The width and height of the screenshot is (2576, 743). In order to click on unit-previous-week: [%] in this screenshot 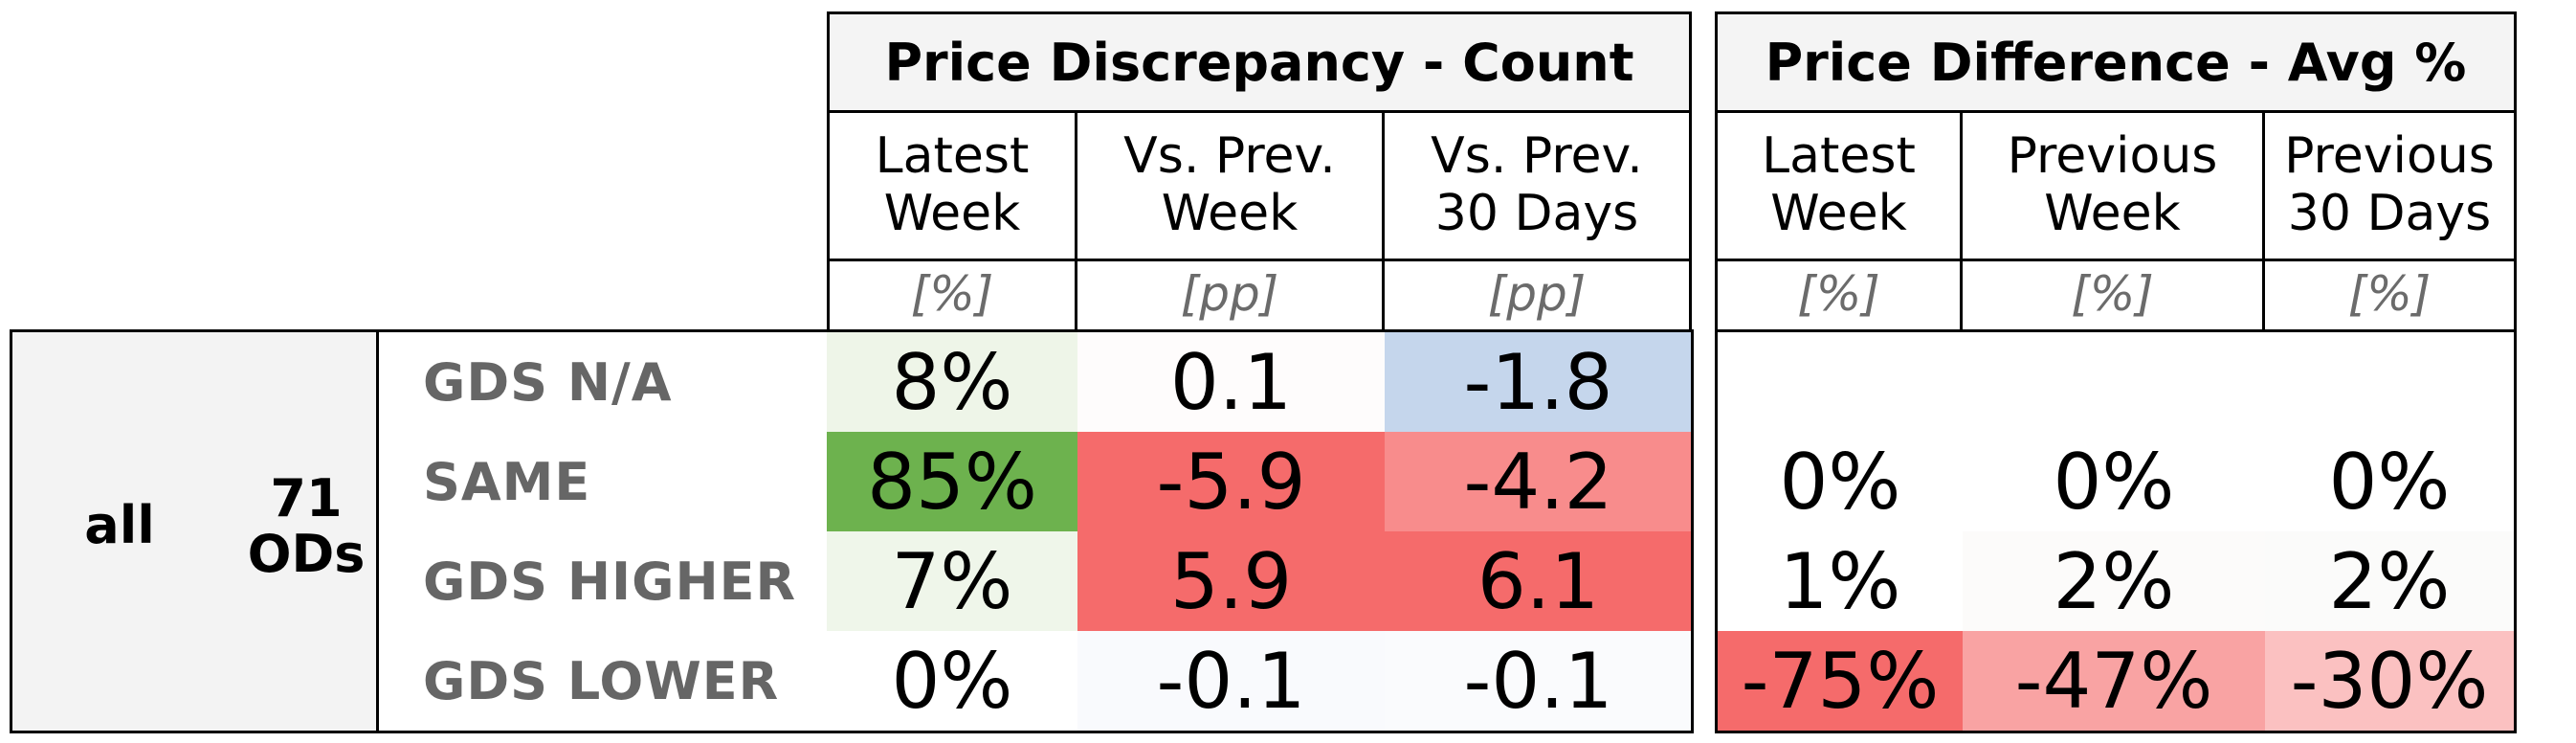, I will do `click(2112, 295)`.